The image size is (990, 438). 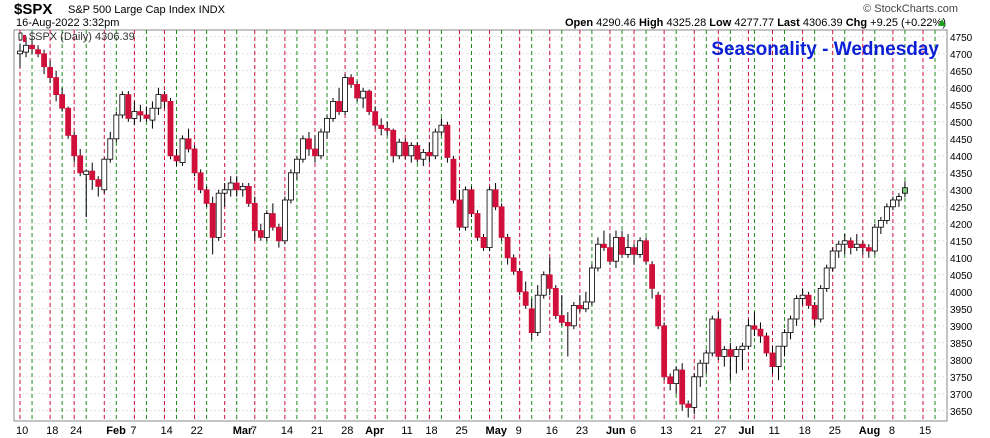 I want to click on y-tick-label: 4000, so click(x=961, y=293).